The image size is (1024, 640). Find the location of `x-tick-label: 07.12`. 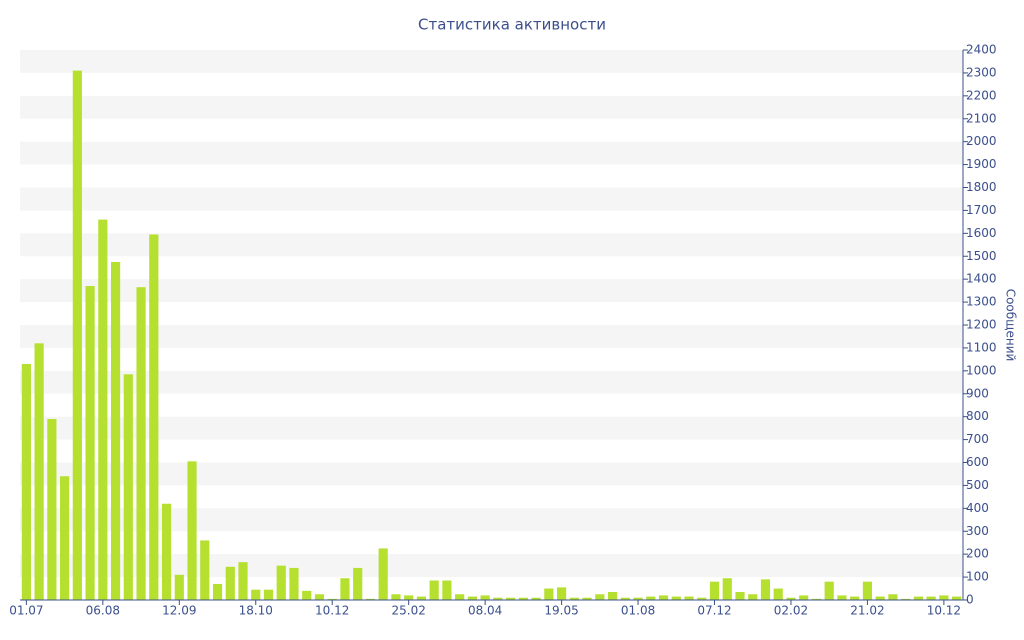

x-tick-label: 07.12 is located at coordinates (714, 611).